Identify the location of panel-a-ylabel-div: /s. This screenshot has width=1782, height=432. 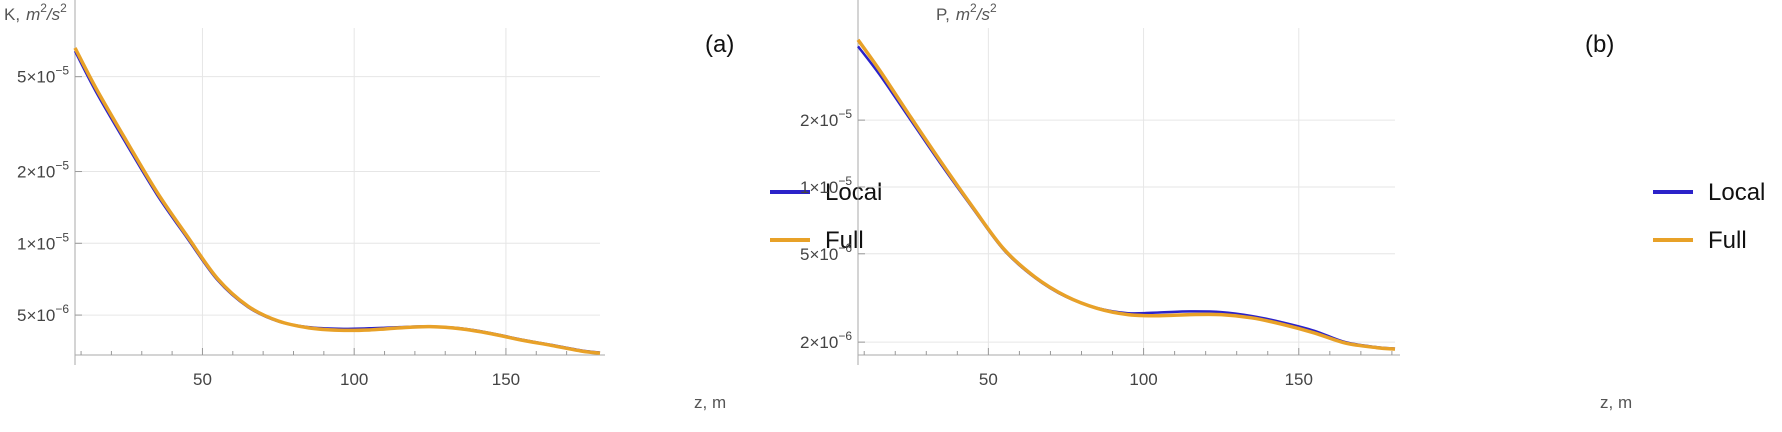
(53, 14).